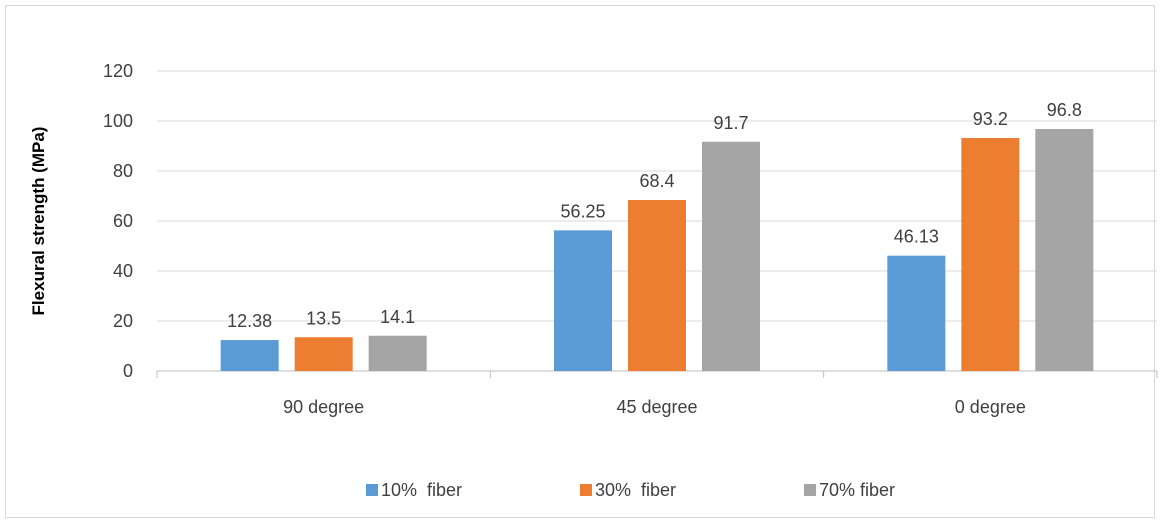  What do you see at coordinates (249, 321) in the screenshot?
I see `data-label: 12.38` at bounding box center [249, 321].